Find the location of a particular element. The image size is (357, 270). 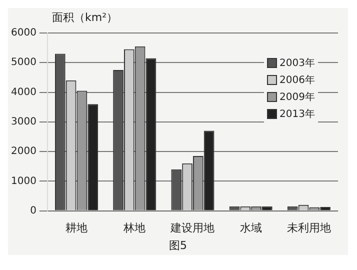

x-tick-label: 水域 is located at coordinates (251, 227).